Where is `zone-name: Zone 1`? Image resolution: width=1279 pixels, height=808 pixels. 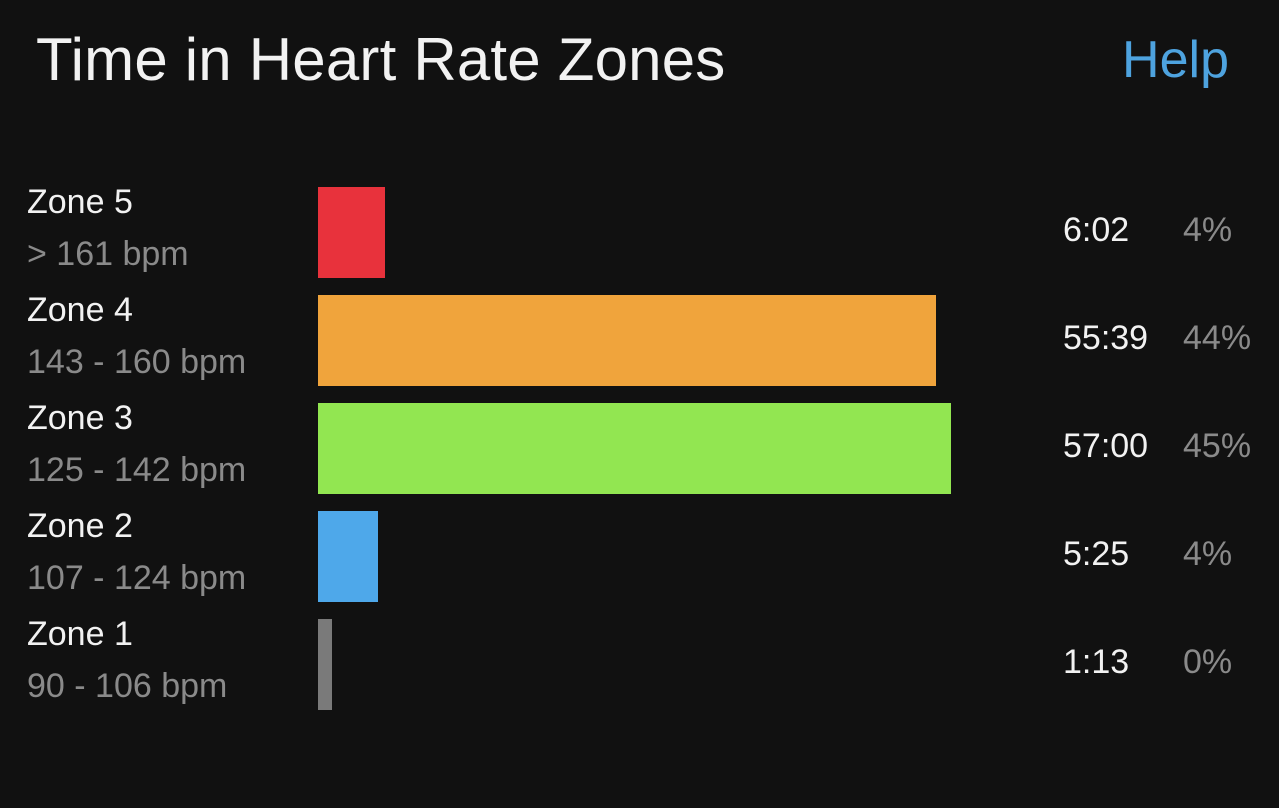
zone-name: Zone 1 is located at coordinates (80, 634).